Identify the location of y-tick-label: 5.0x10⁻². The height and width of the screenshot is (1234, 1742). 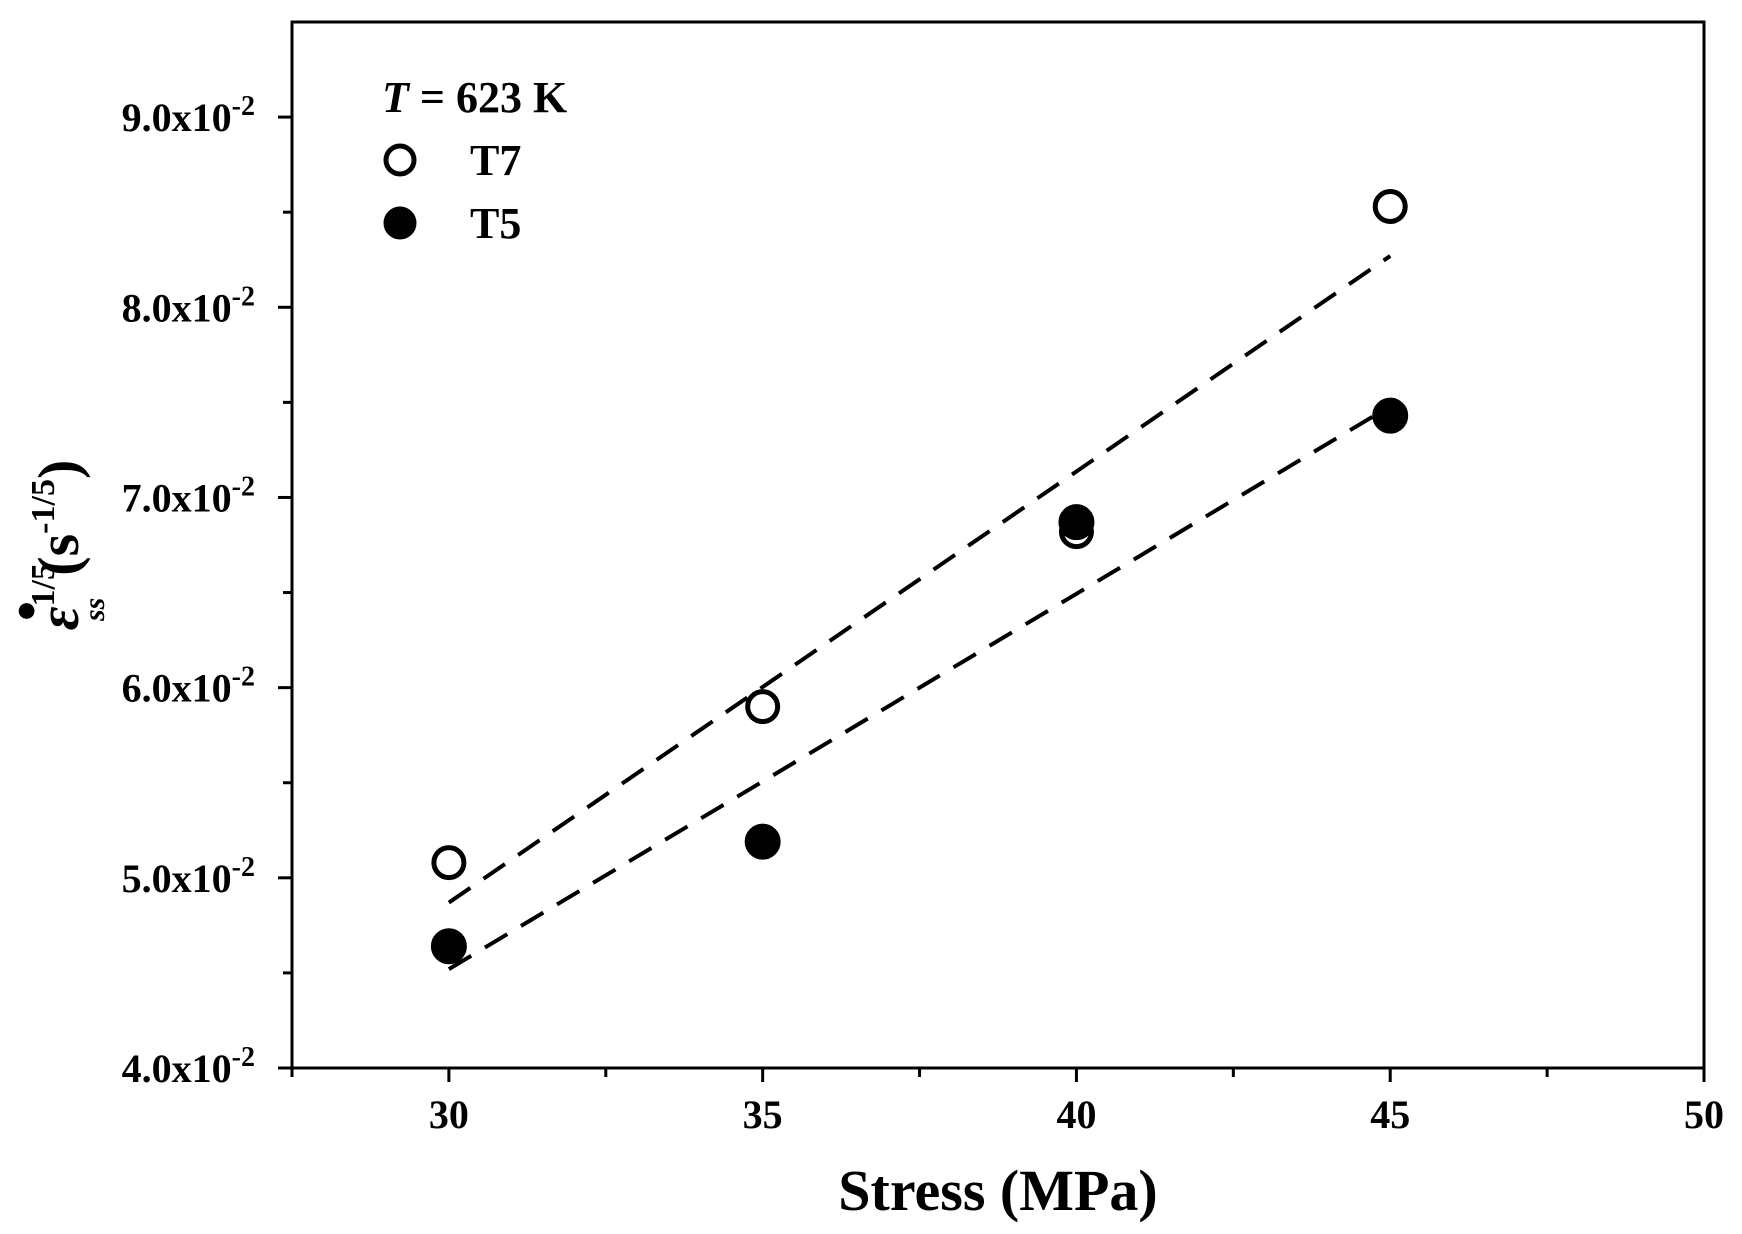
(188, 876).